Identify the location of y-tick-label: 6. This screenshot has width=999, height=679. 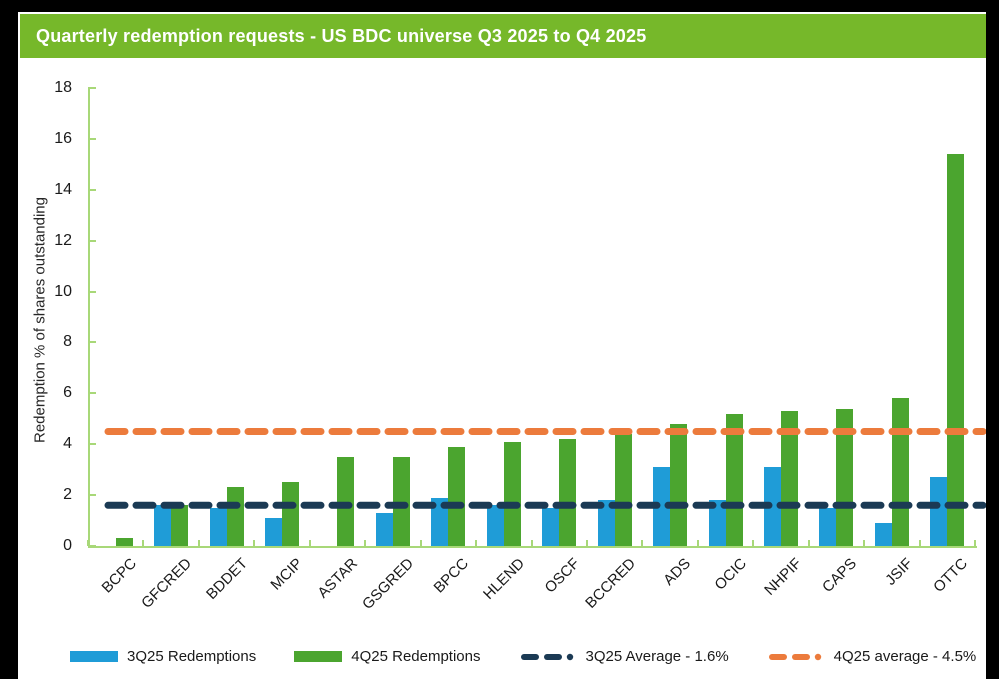
(67, 393).